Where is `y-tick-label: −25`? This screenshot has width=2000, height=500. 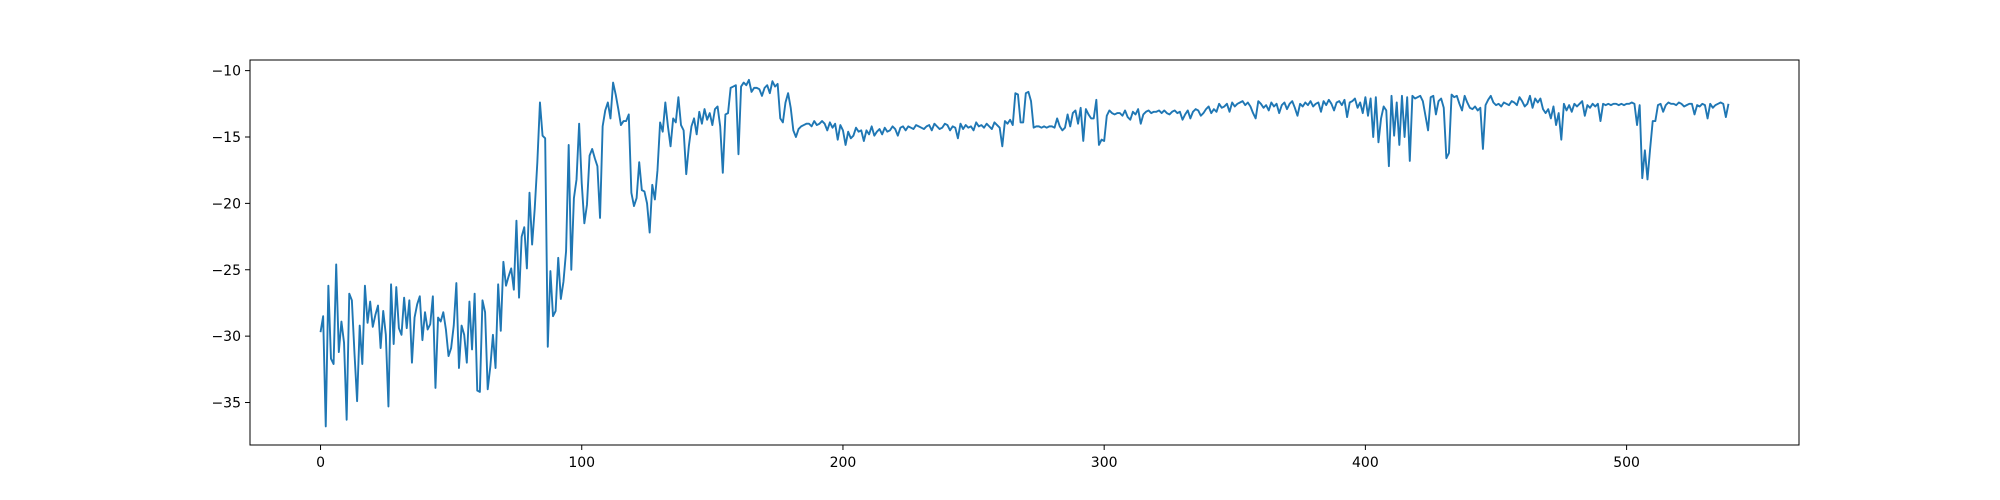 y-tick-label: −25 is located at coordinates (226, 271).